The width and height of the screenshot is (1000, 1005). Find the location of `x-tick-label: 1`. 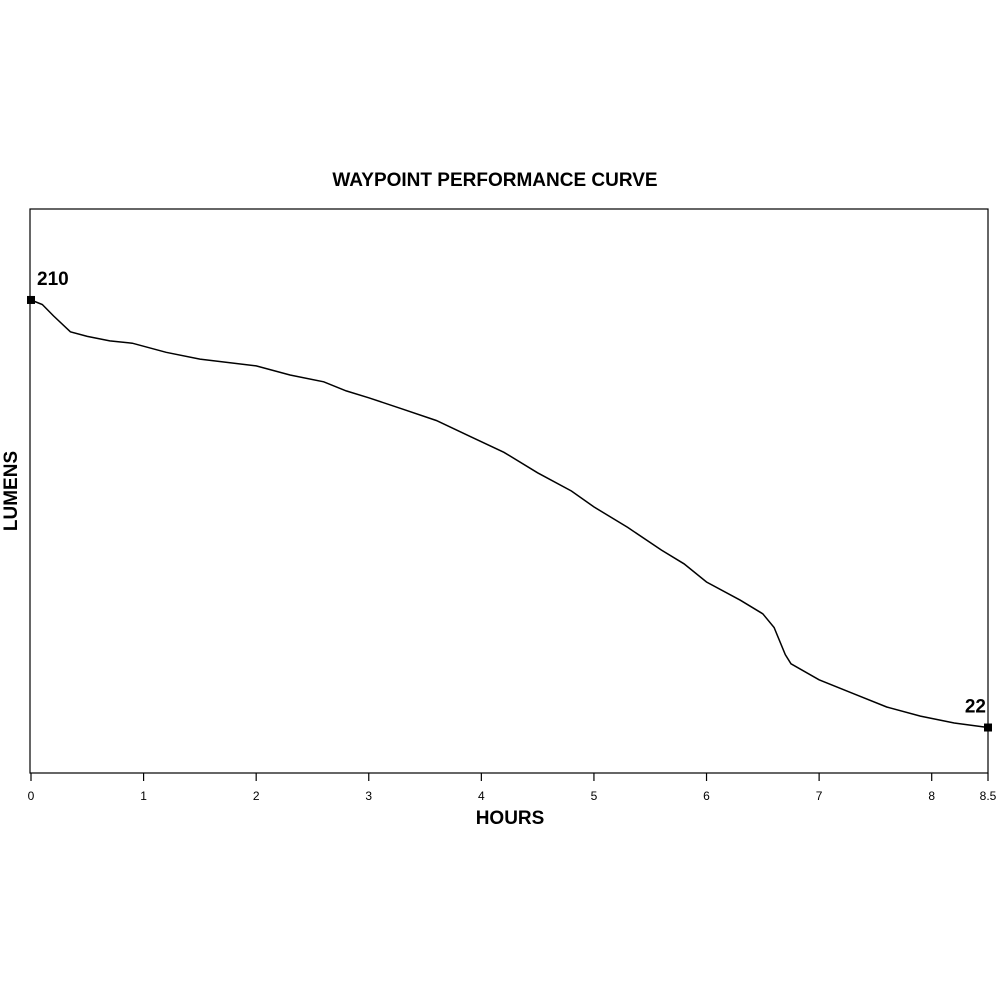

x-tick-label: 1 is located at coordinates (143, 796).